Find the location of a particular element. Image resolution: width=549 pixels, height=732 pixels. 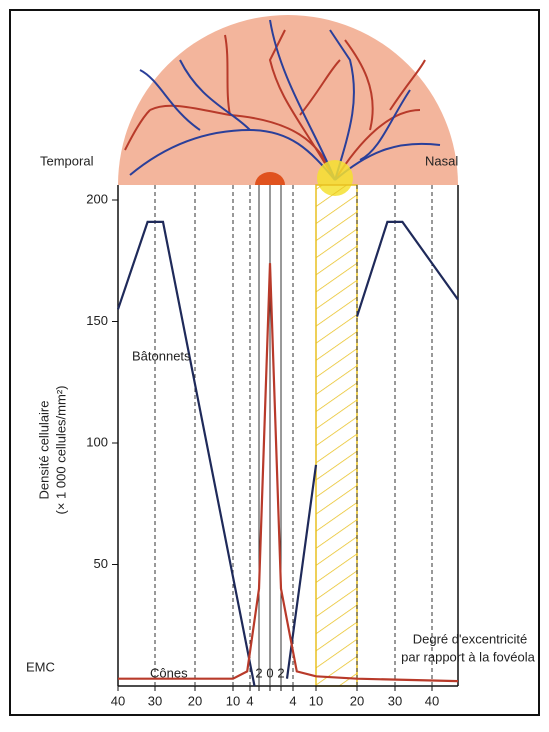

legend-label: Cônes is located at coordinates (169, 672).